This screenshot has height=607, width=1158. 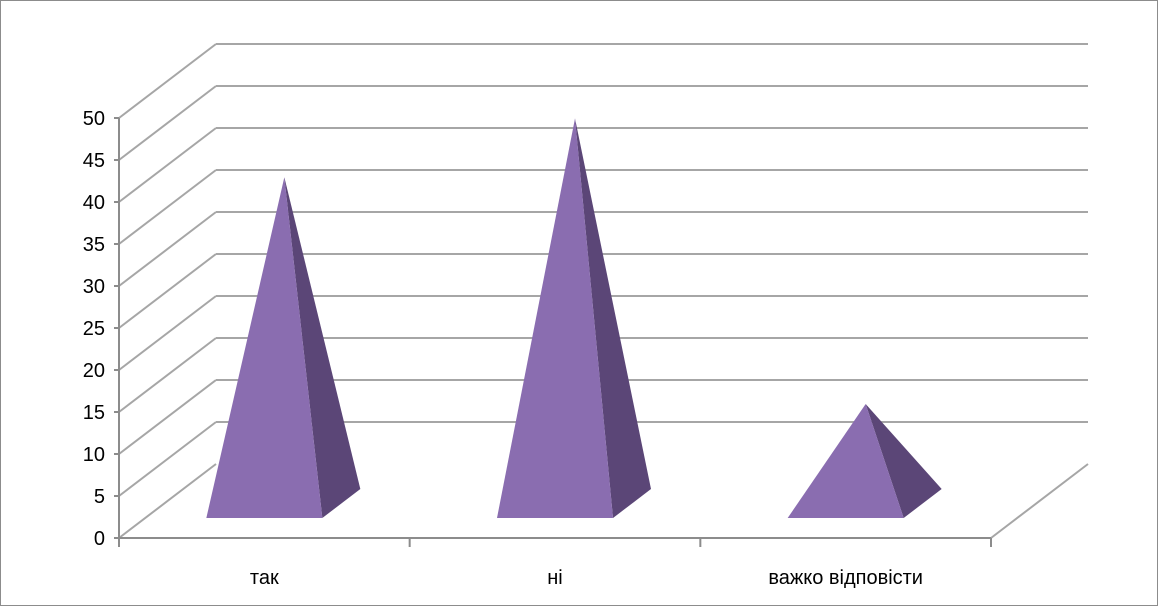 I want to click on y-tick-label: 50, so click(x=94, y=119).